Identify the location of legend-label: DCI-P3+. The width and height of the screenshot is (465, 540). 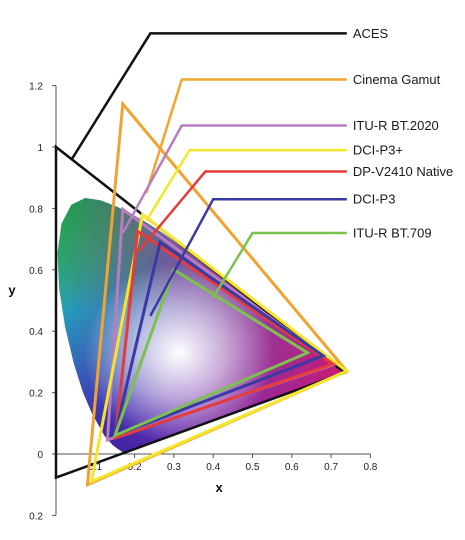
(378, 150).